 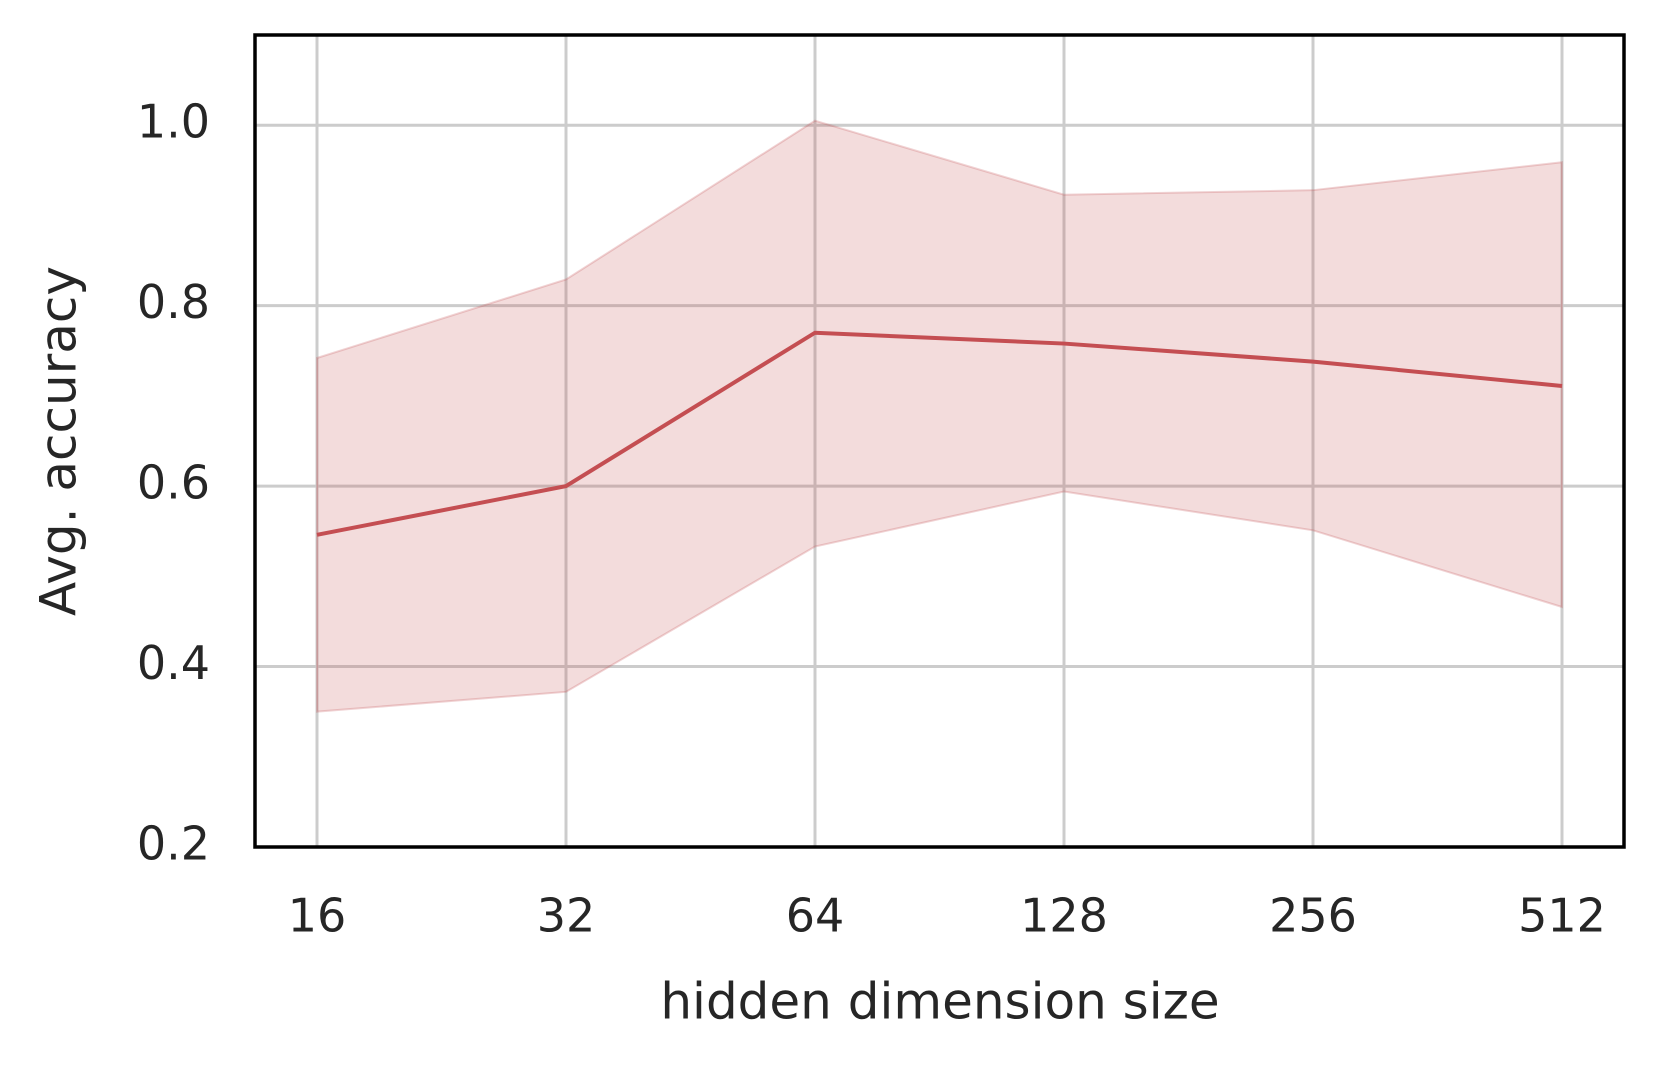 I want to click on x-tick-label: 16, so click(x=317, y=916).